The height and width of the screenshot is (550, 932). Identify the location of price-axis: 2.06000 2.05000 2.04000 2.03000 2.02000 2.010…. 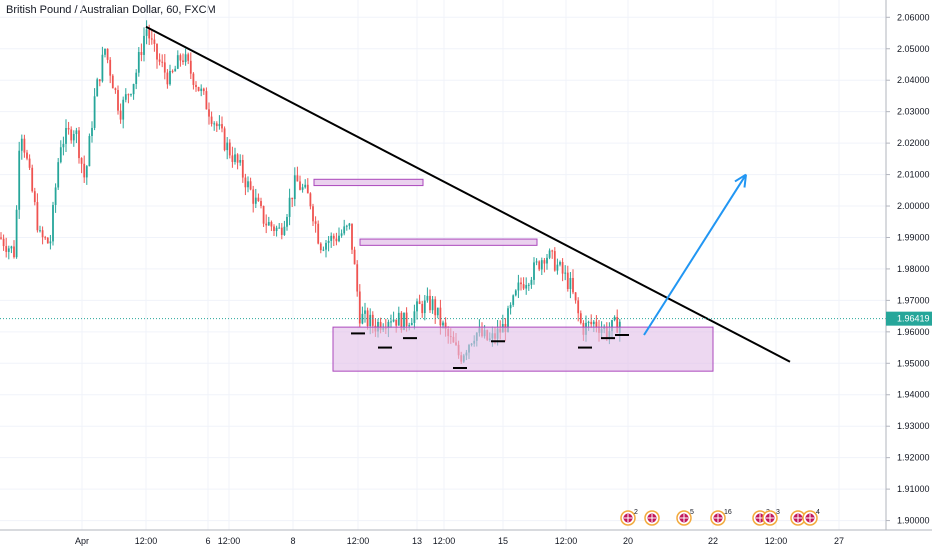
(908, 265).